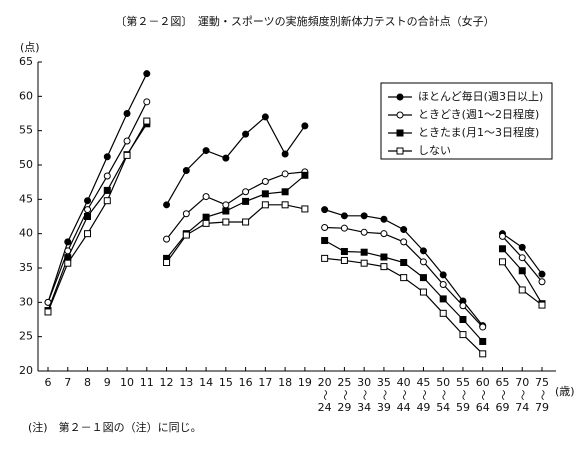 Image resolution: width=587 pixels, height=451 pixels. I want to click on x-tick-label: 24, so click(325, 407).